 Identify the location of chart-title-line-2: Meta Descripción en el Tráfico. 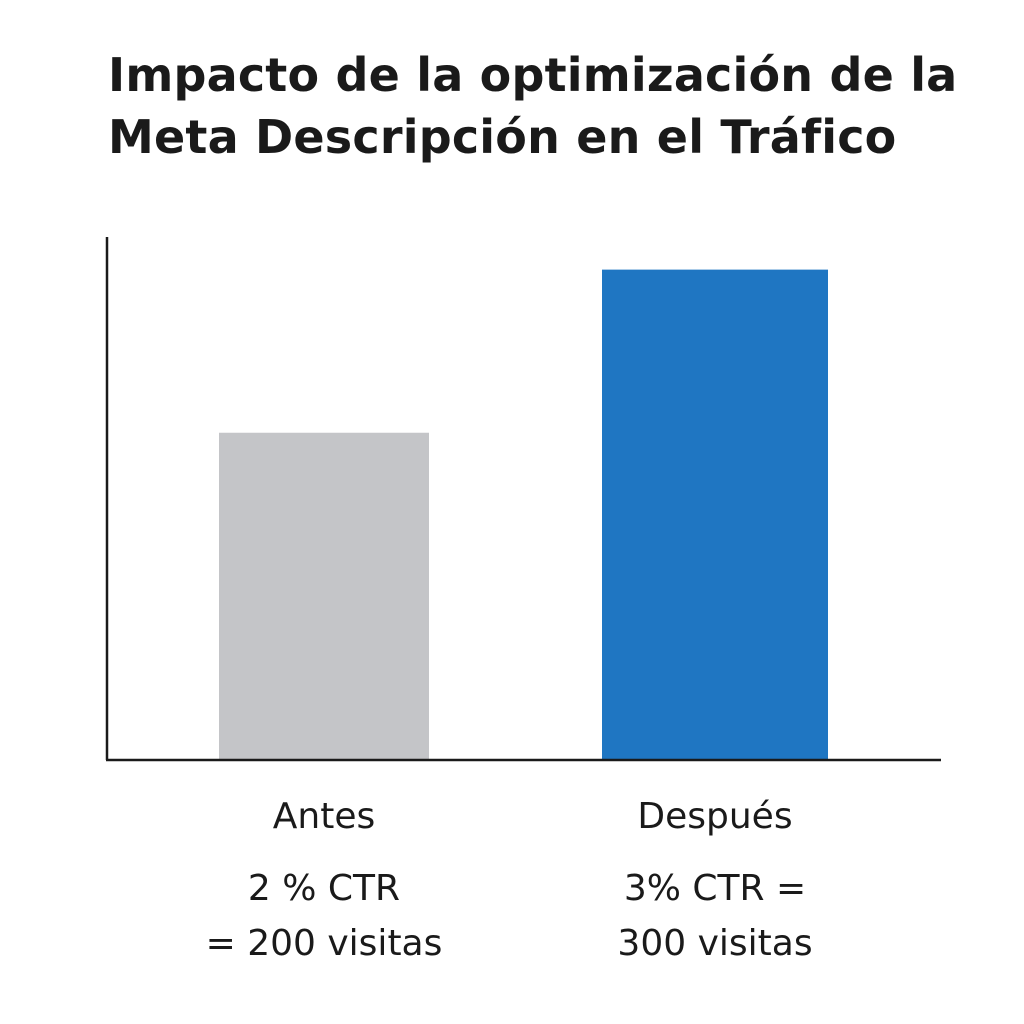
(502, 137).